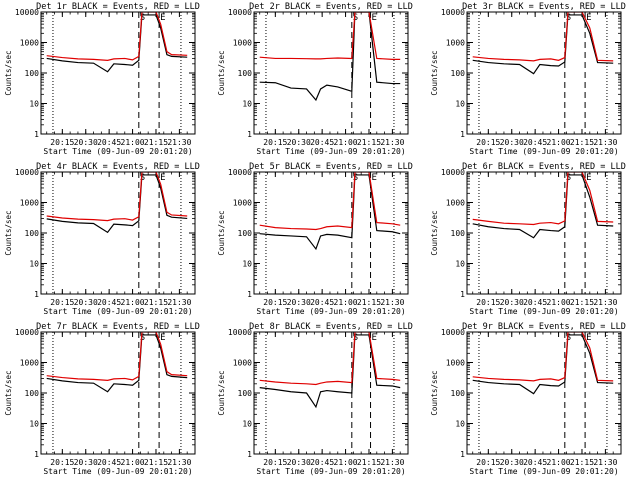  I want to click on panel-title: Det 6r BLACK = Events, RED = LLD, so click(544, 167).